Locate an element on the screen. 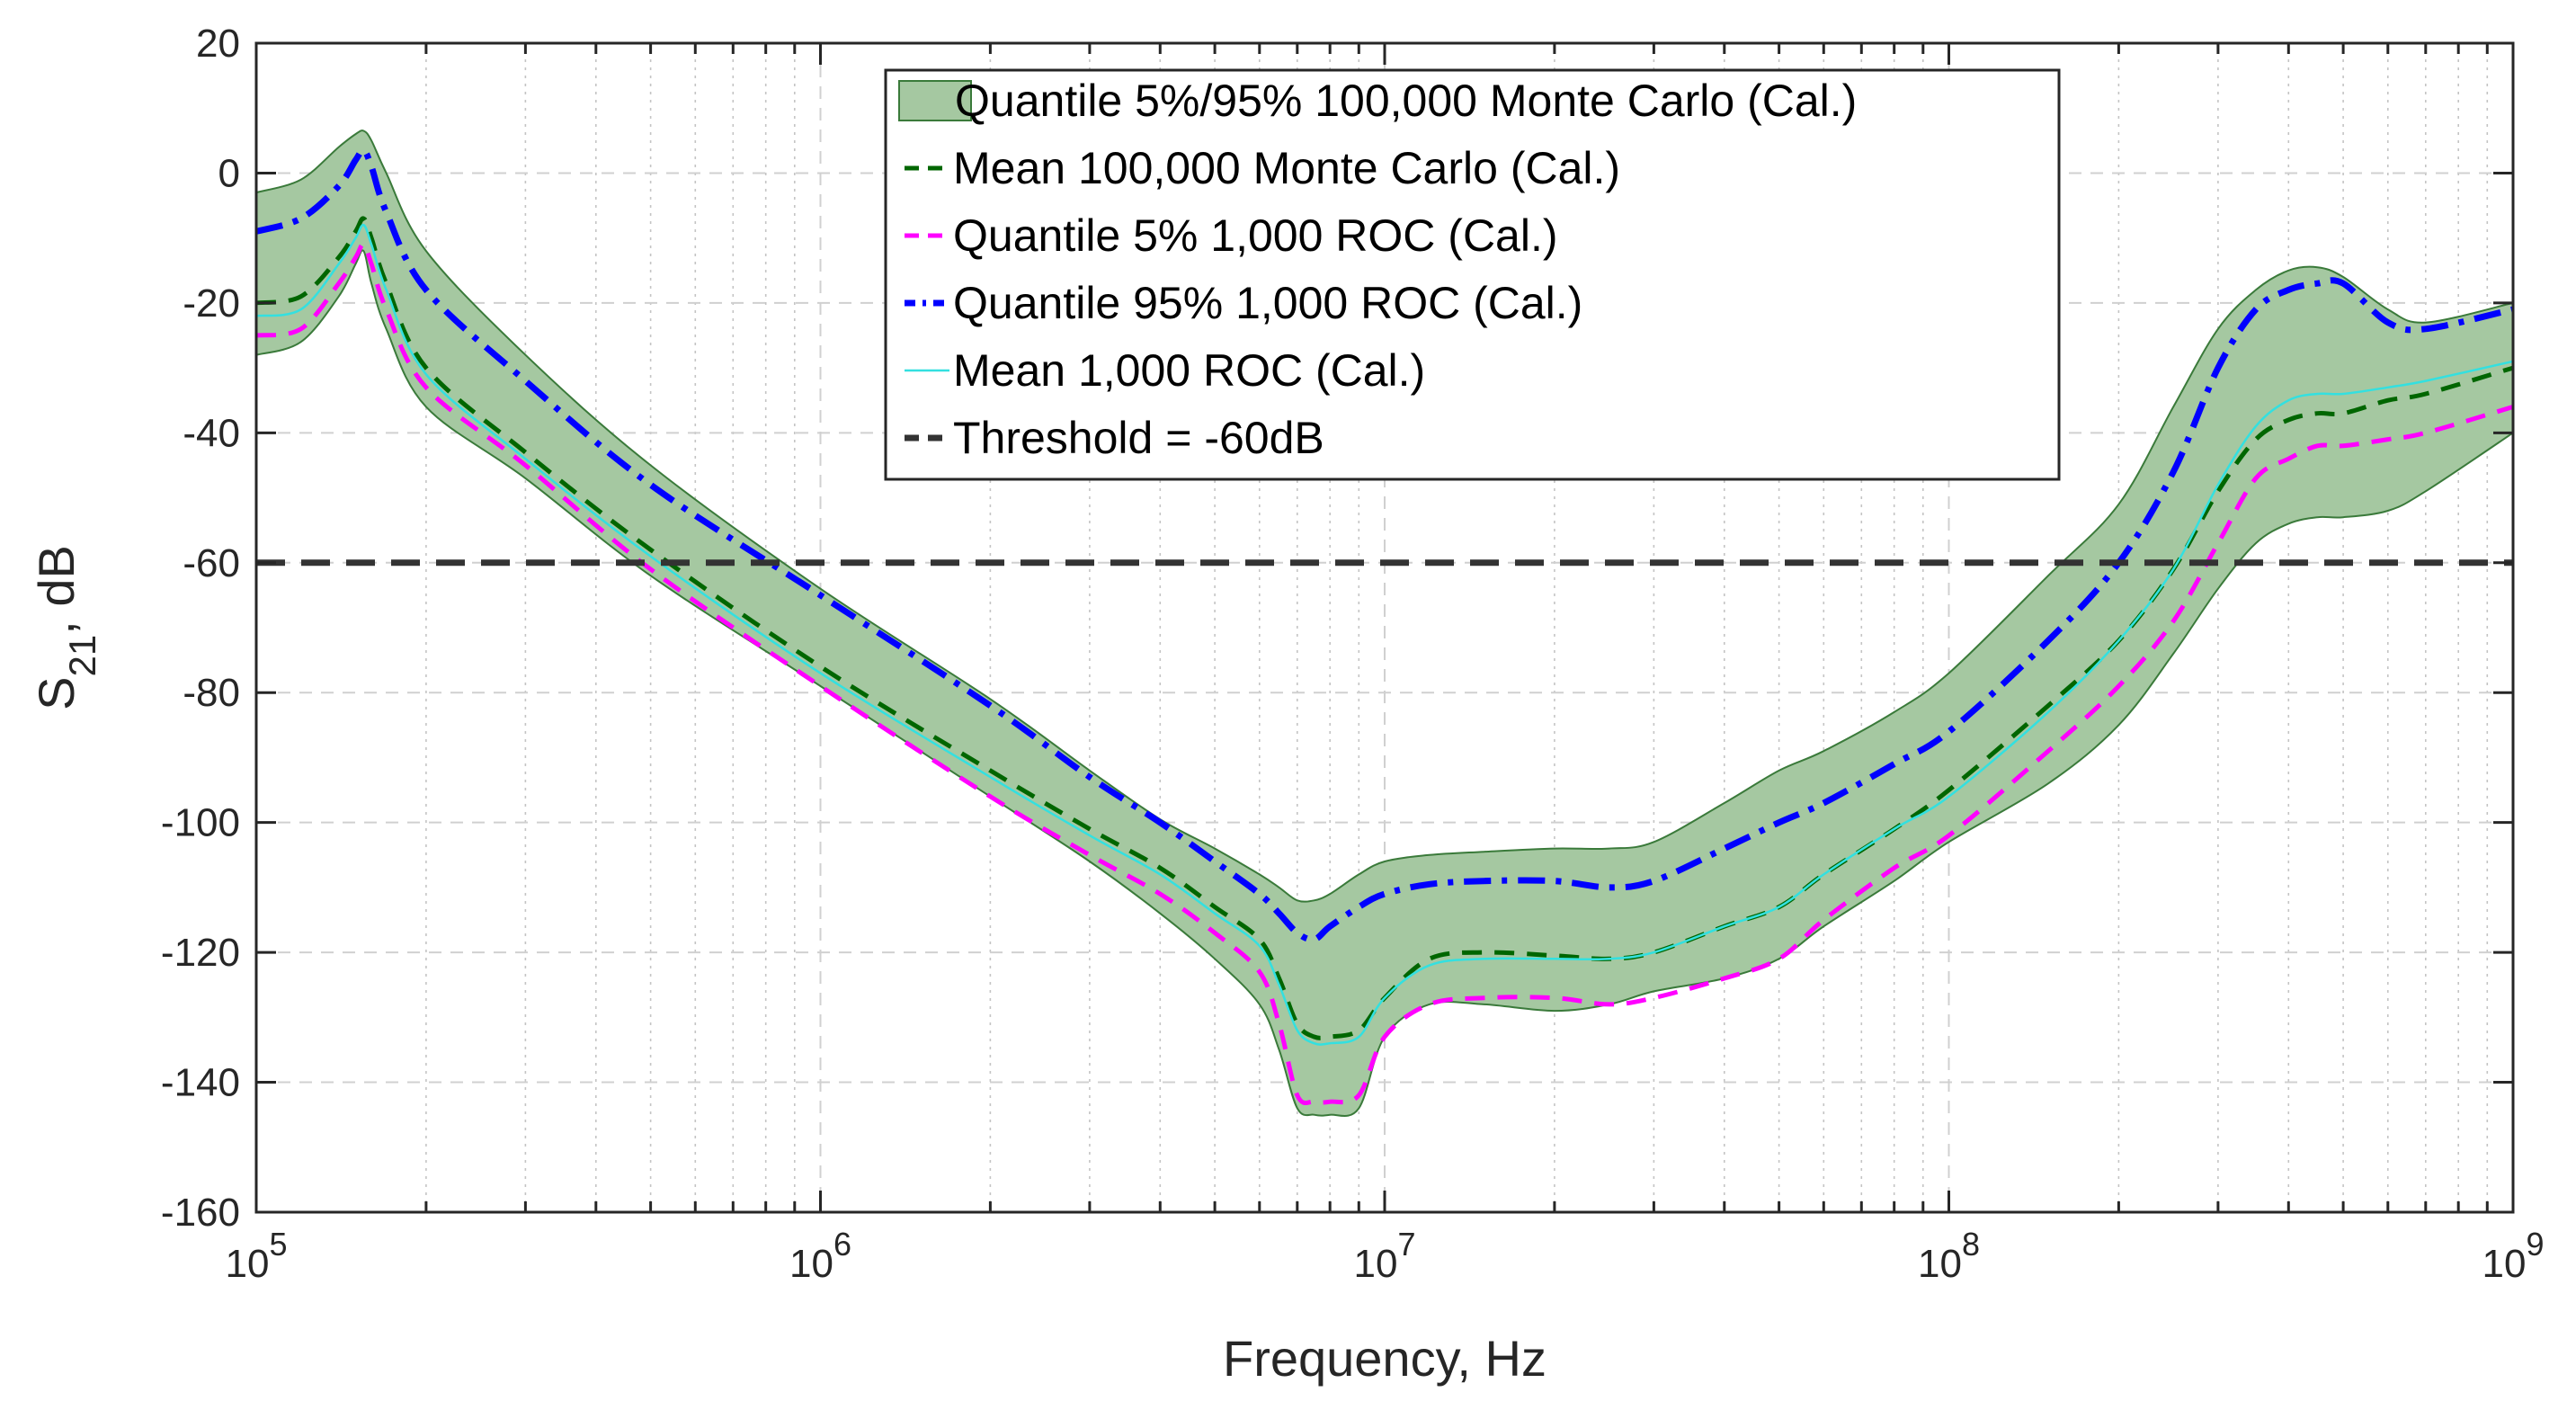  y-tick-label: 20 is located at coordinates (218, 44).